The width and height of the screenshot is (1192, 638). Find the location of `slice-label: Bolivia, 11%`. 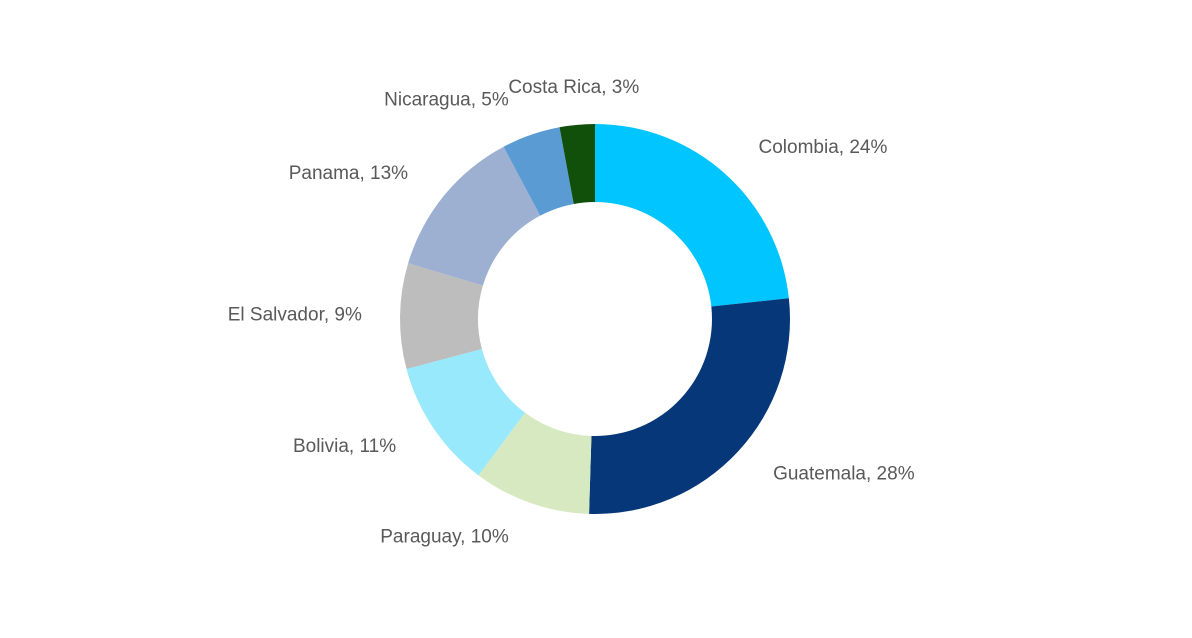

slice-label: Bolivia, 11% is located at coordinates (344, 446).